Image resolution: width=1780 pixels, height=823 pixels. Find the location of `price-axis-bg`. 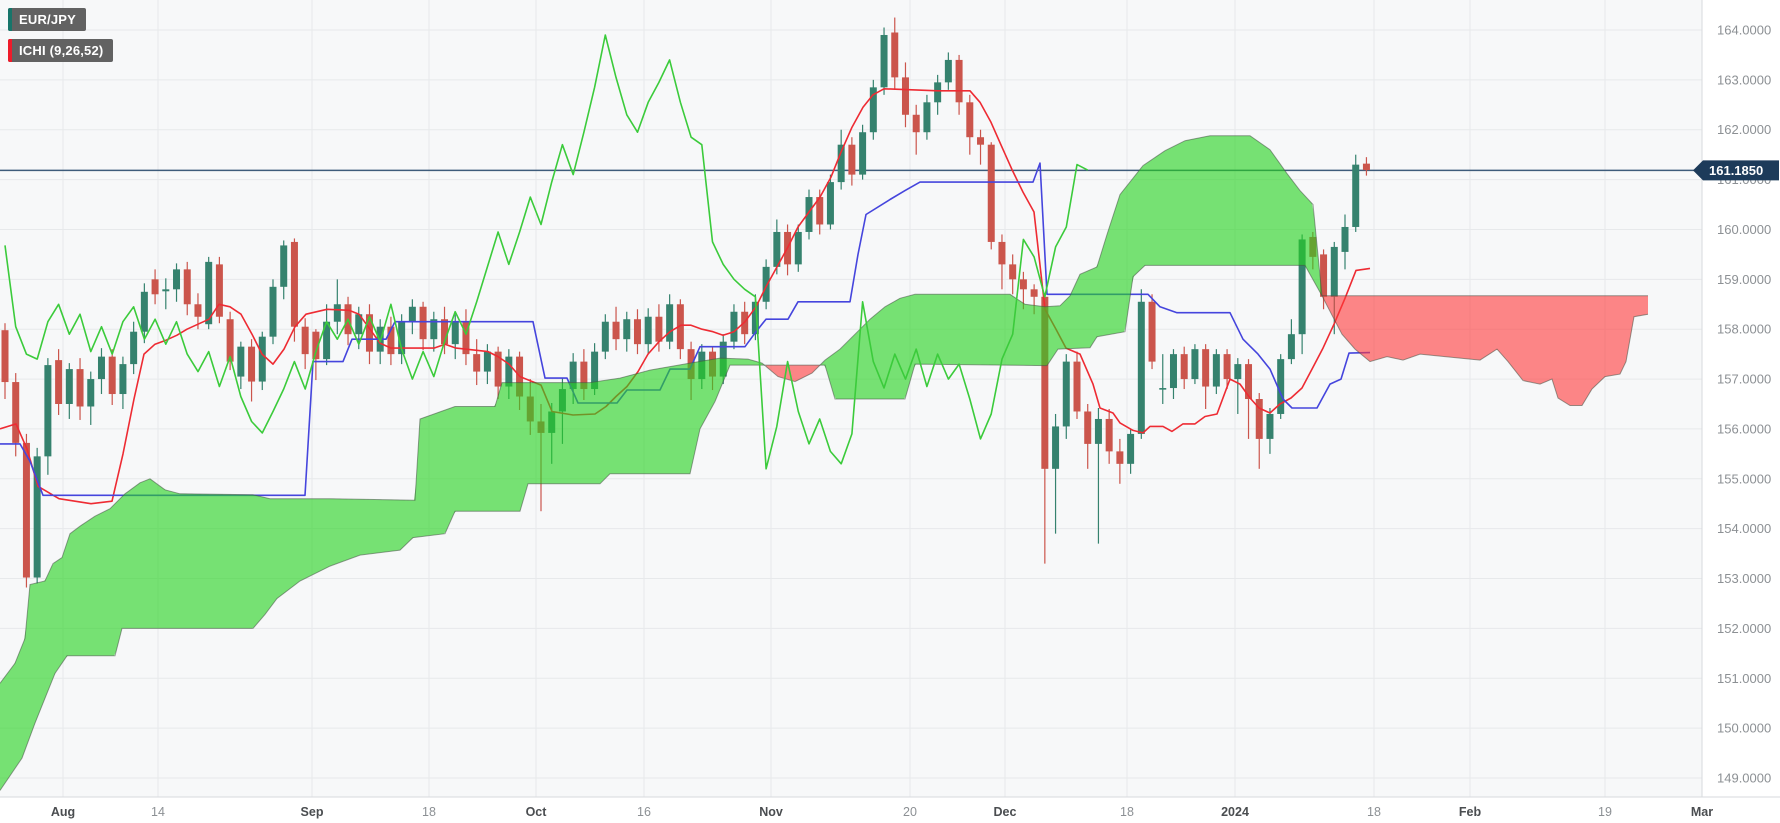

price-axis-bg is located at coordinates (1741, 411).